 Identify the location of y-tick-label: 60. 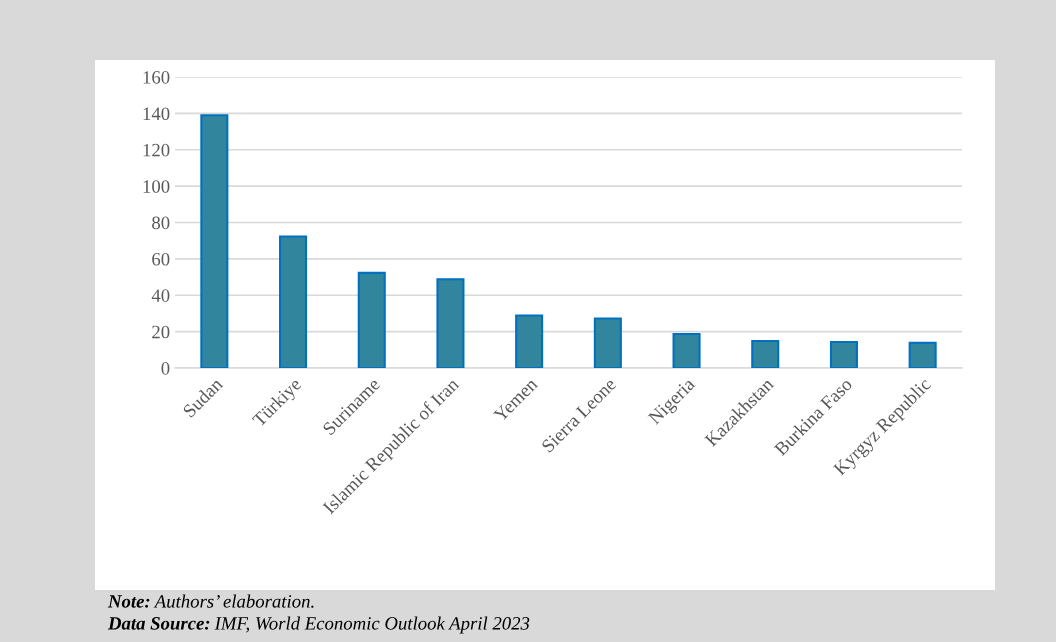
(161, 259).